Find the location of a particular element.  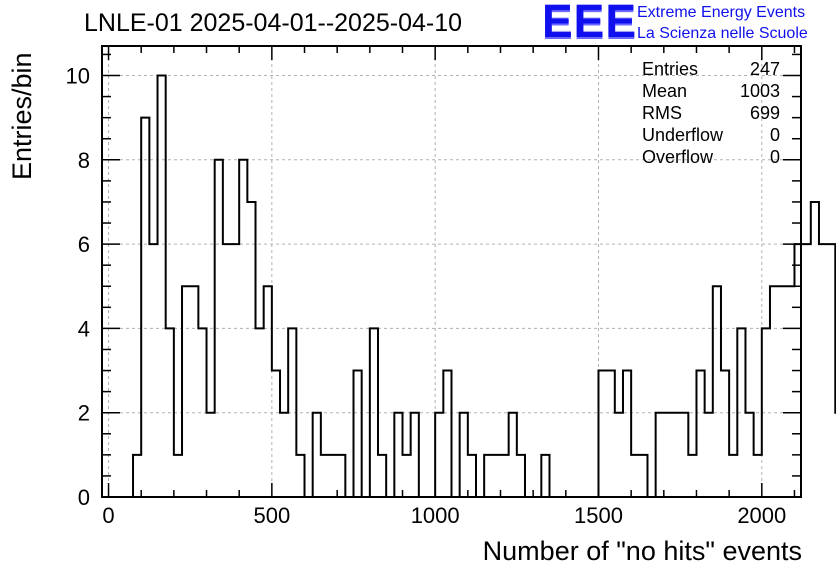

y-tick-label: 8 is located at coordinates (84, 160).